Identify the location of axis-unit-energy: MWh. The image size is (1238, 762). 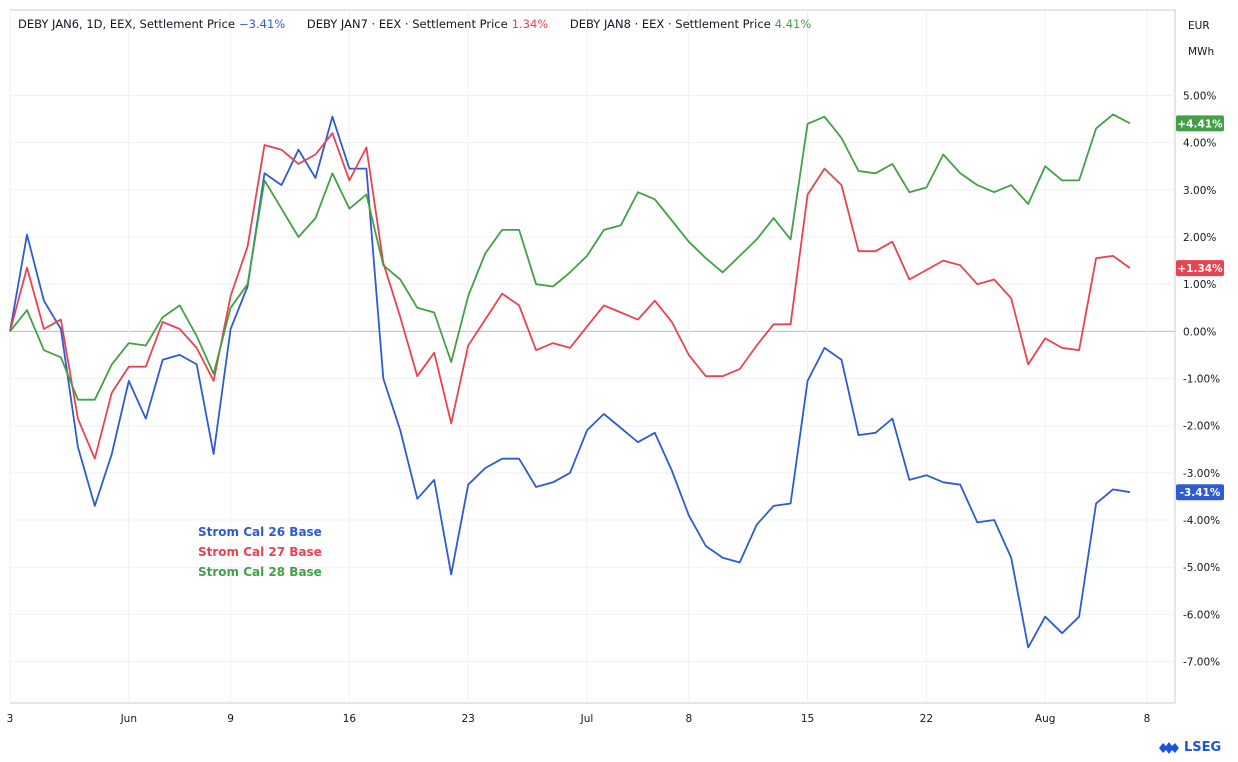
(1201, 52).